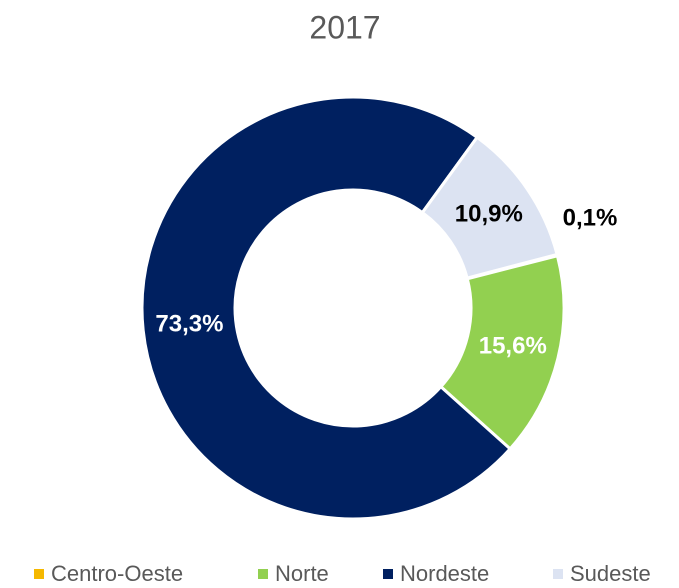 The width and height of the screenshot is (679, 588). I want to click on legend-label: Centro-Oeste, so click(117, 573).